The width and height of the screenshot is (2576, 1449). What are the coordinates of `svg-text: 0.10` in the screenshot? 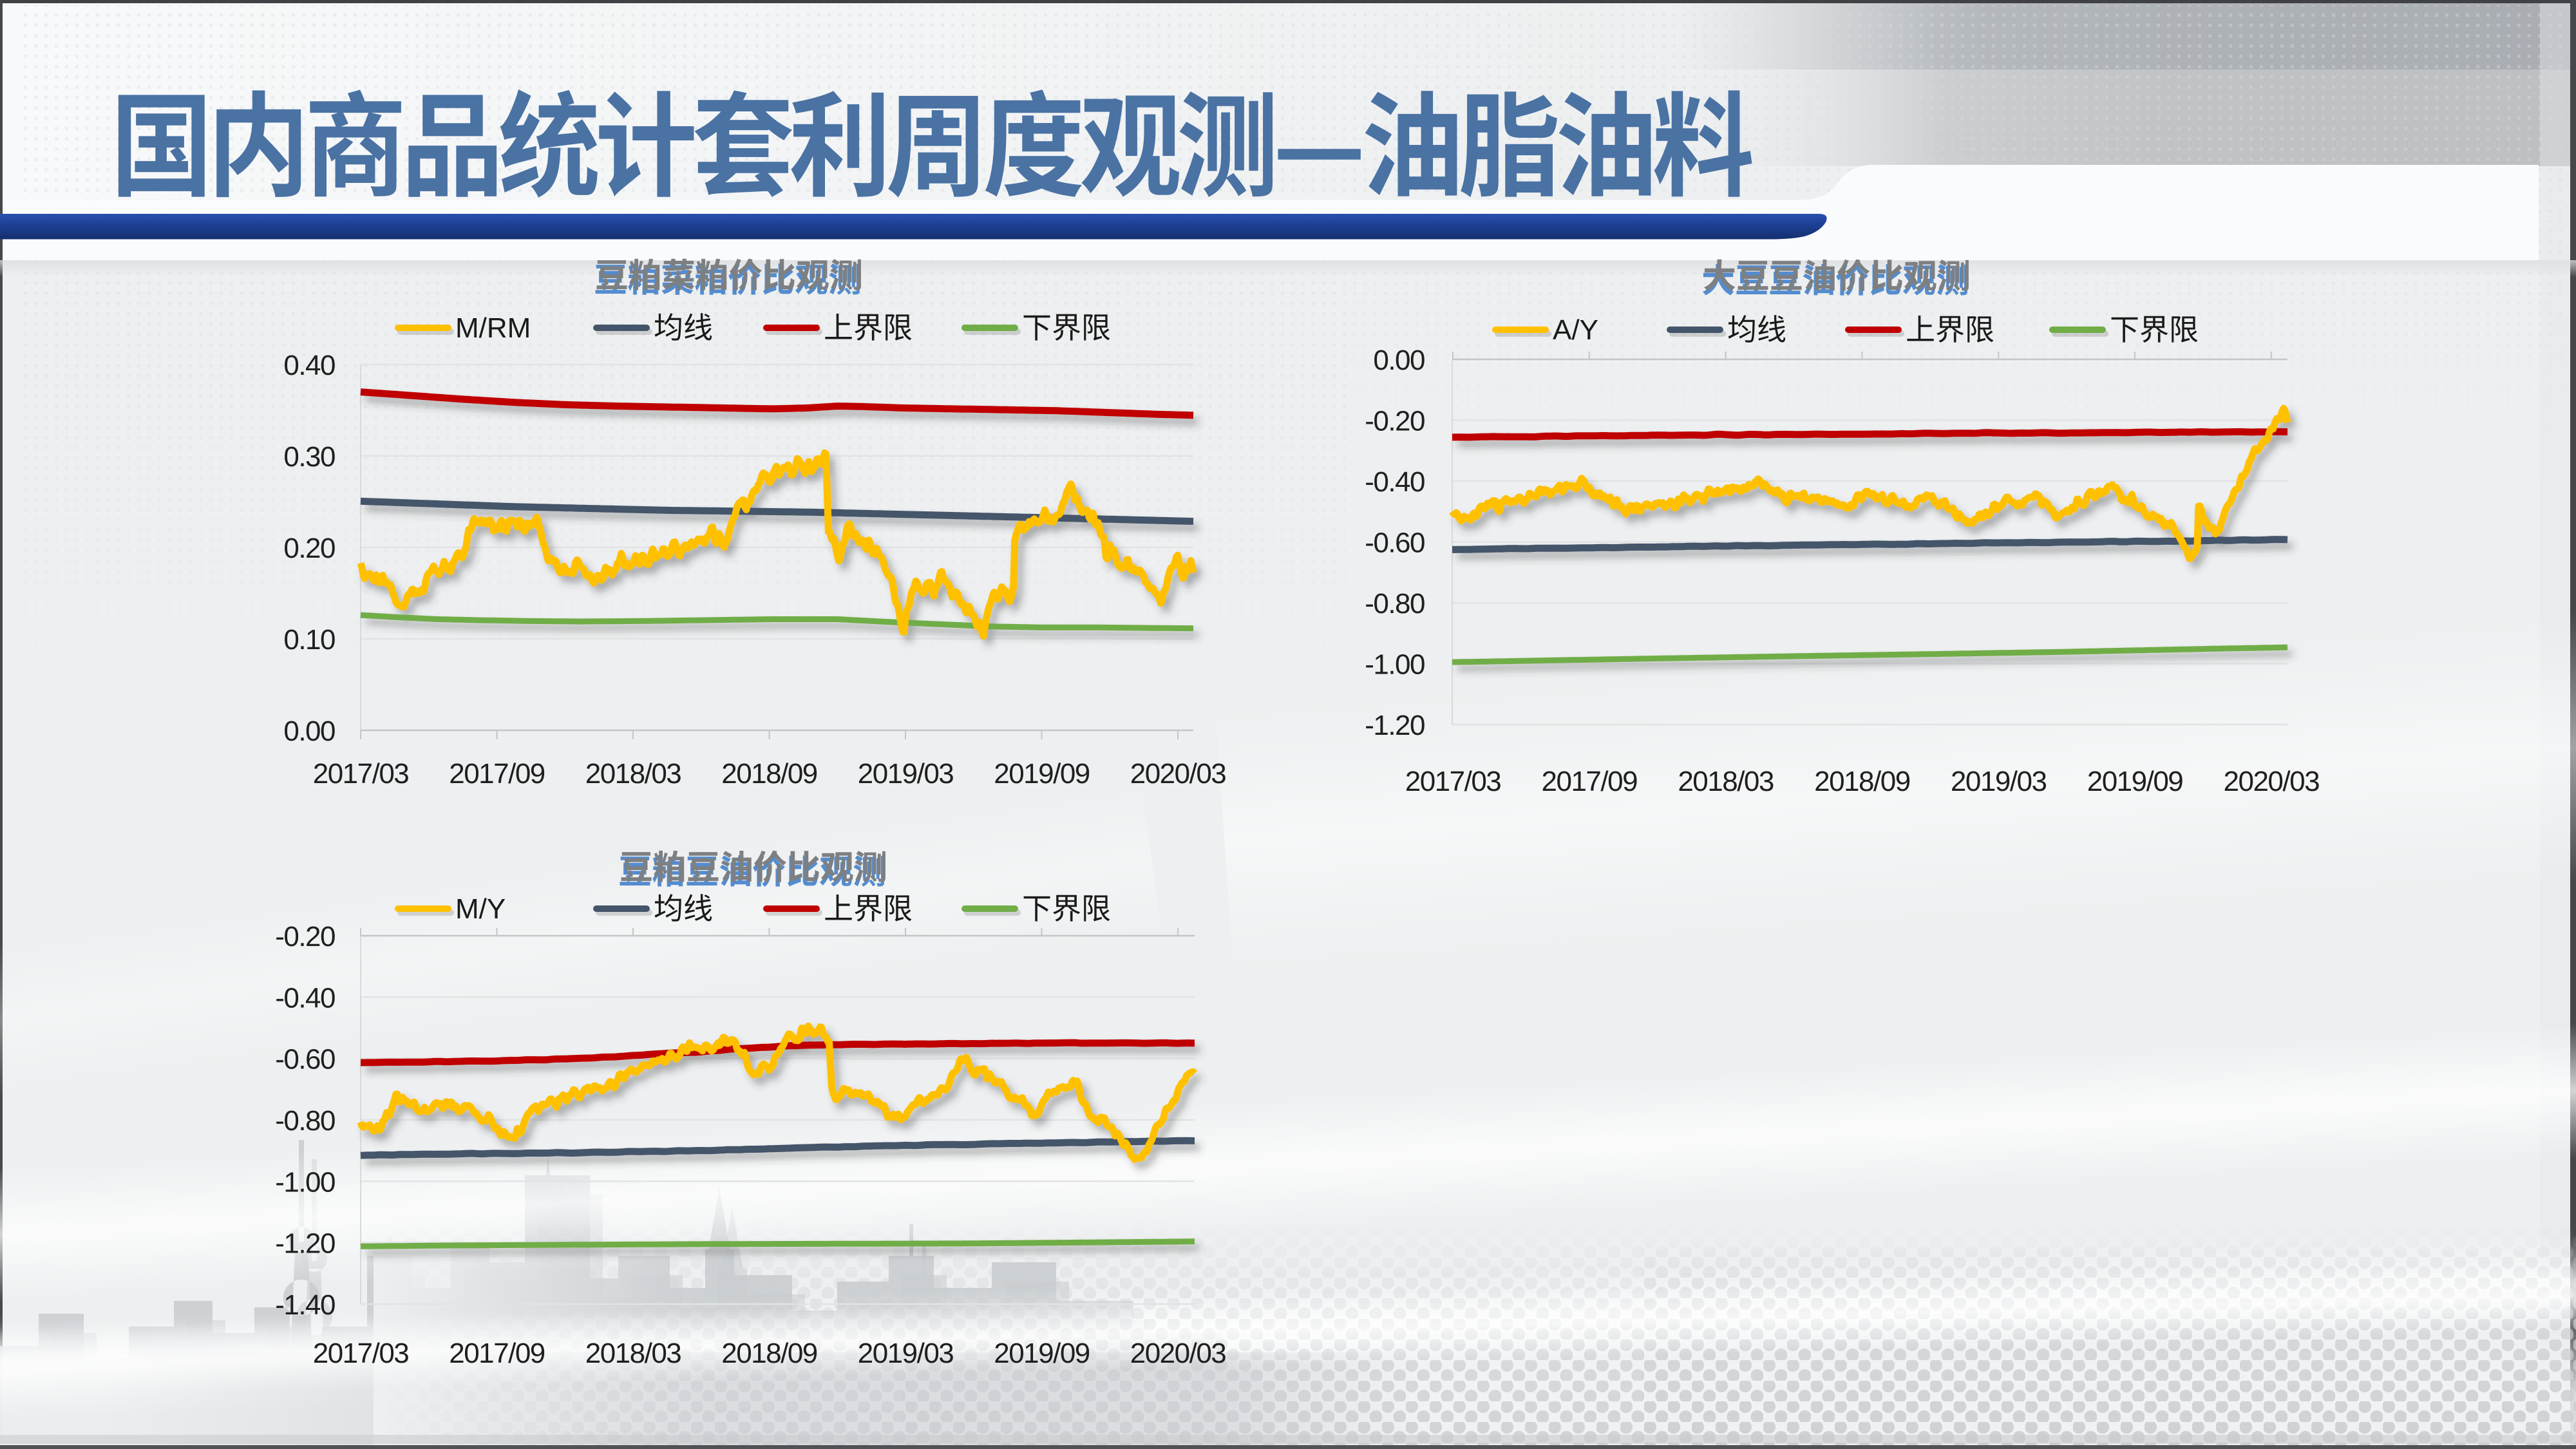 It's located at (309, 640).